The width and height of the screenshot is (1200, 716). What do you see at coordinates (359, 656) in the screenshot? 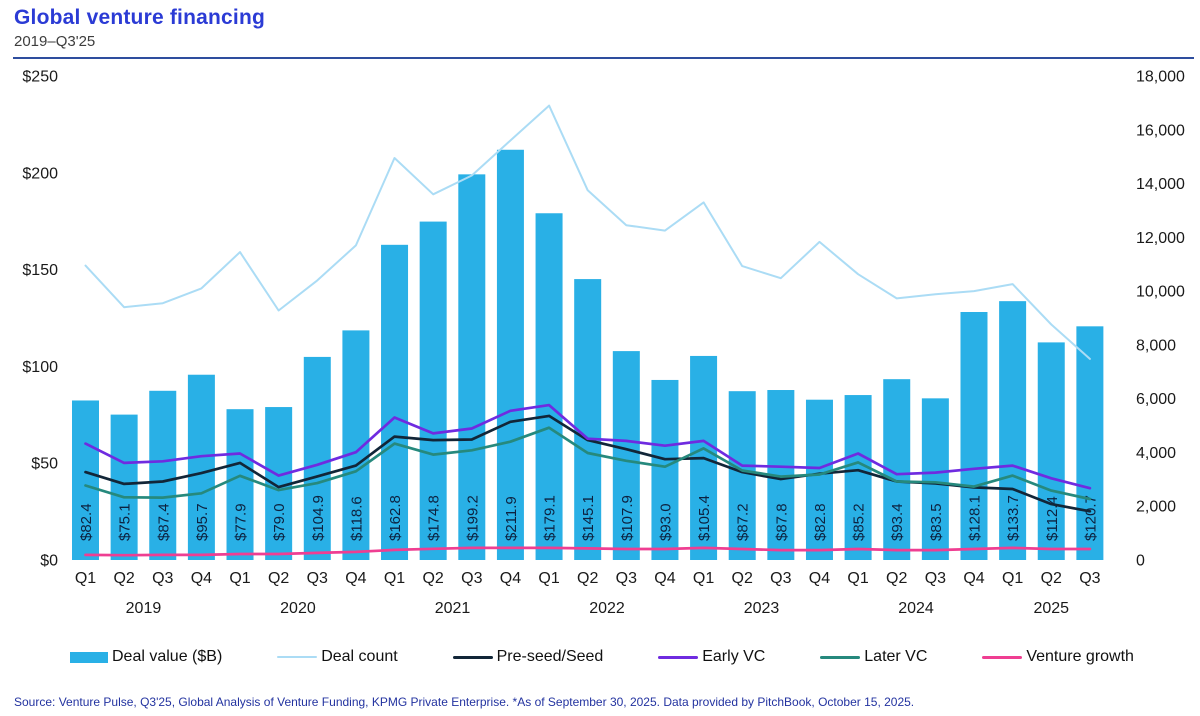
I see `legend-label-deal-count: Deal count` at bounding box center [359, 656].